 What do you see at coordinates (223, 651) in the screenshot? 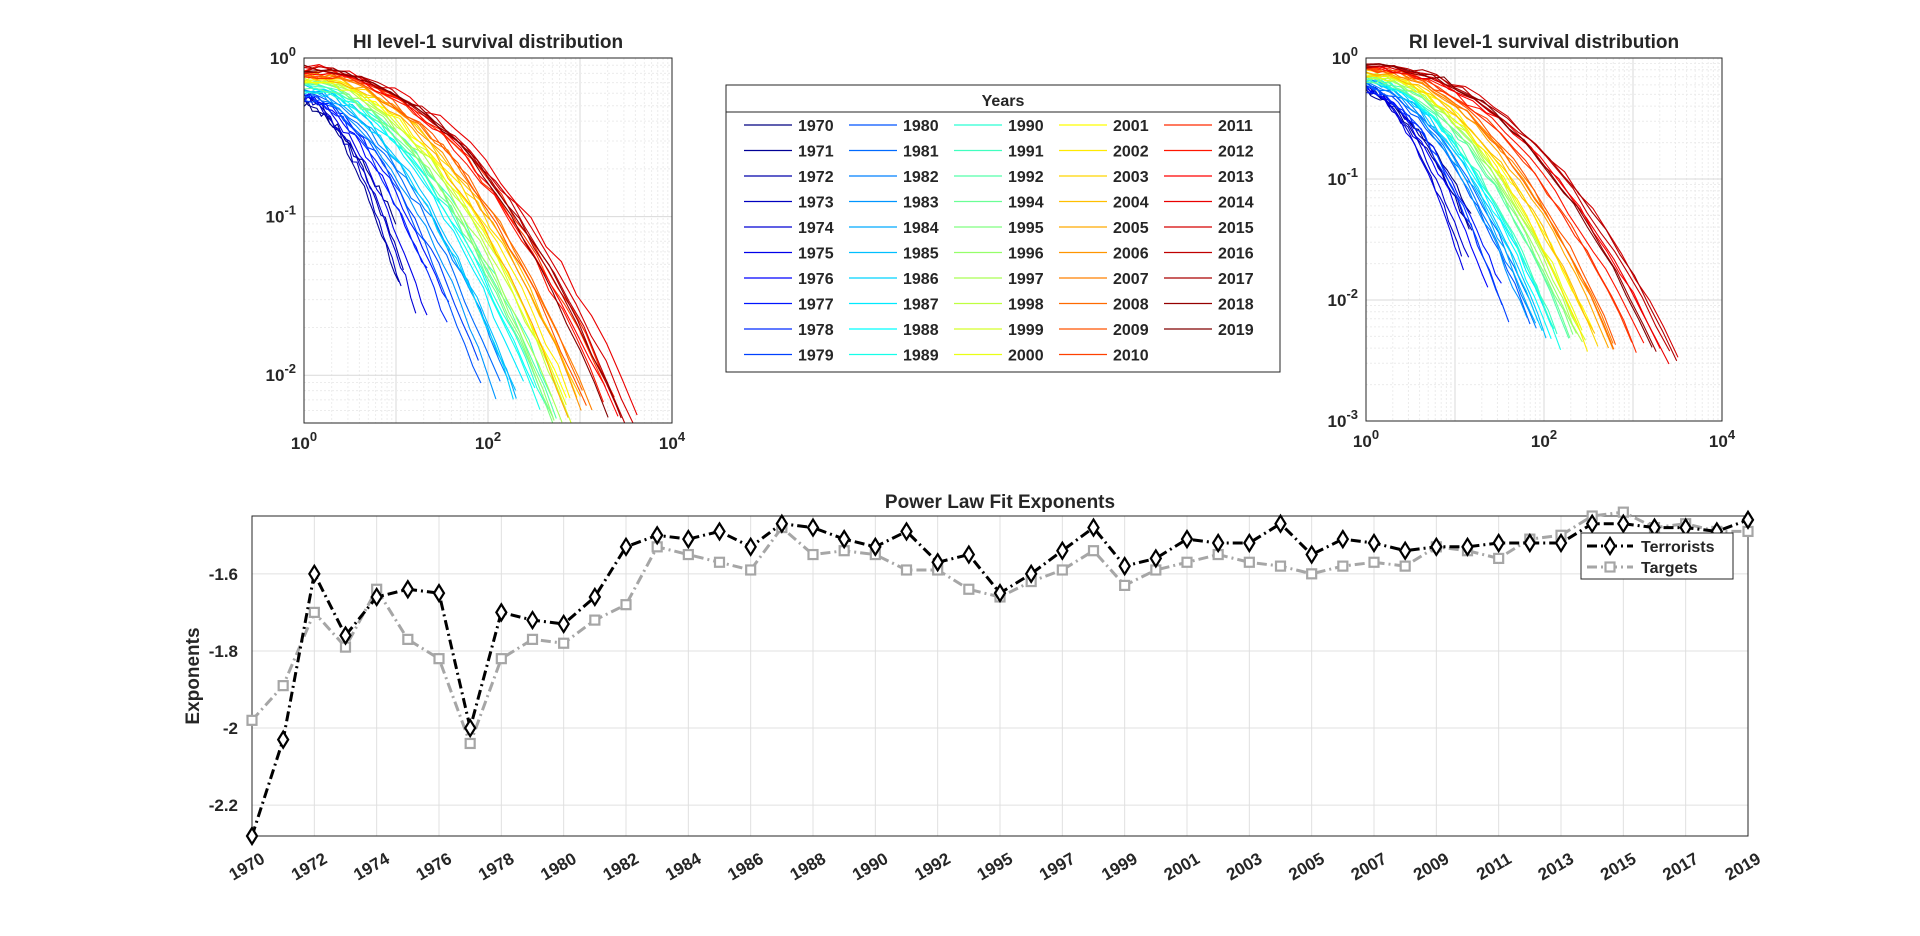
I see `exponents-y-tick-label: -1.8` at bounding box center [223, 651].